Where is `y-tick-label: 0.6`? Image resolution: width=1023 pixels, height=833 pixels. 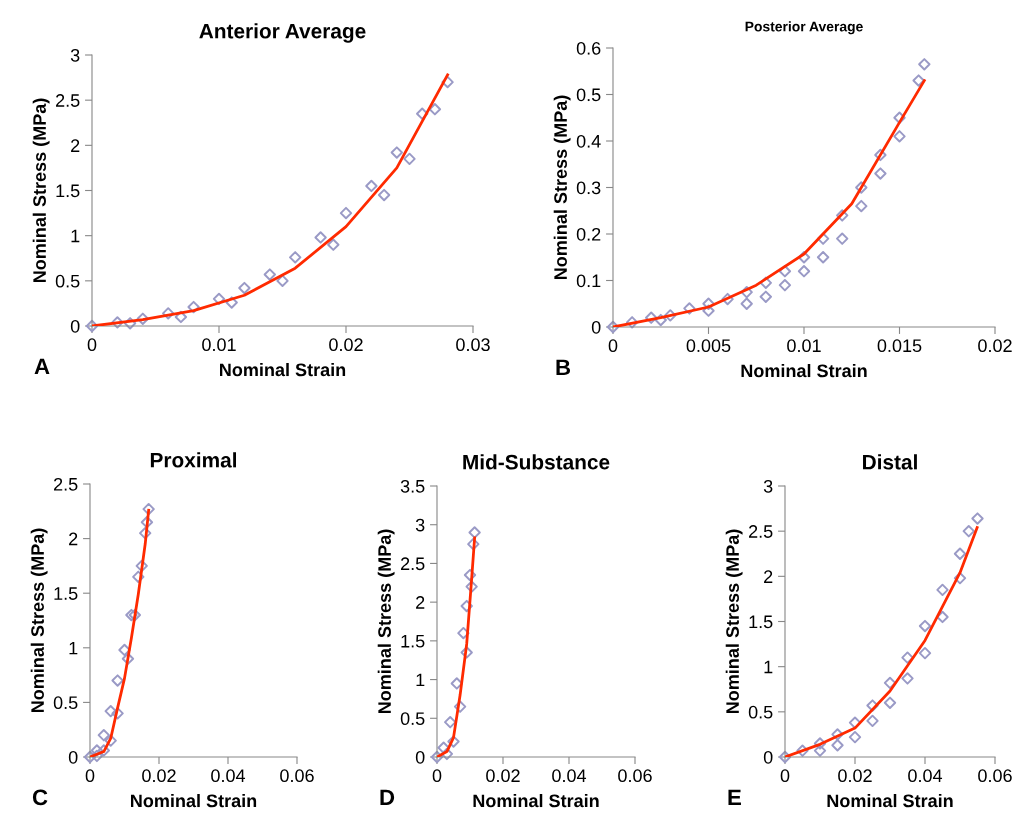 y-tick-label: 0.6 is located at coordinates (588, 48).